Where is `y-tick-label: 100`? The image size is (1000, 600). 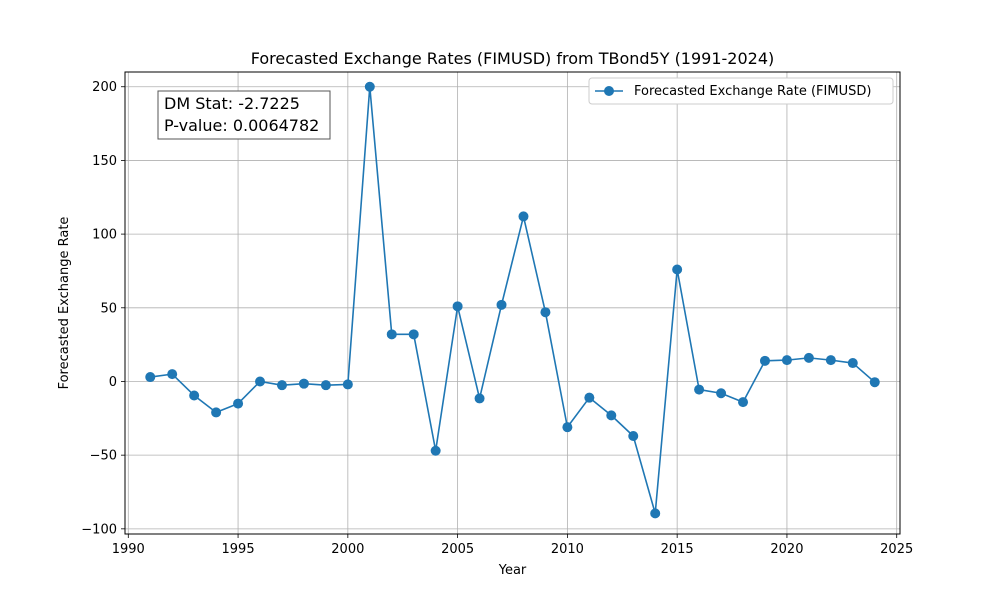
y-tick-label: 100 is located at coordinates (104, 235).